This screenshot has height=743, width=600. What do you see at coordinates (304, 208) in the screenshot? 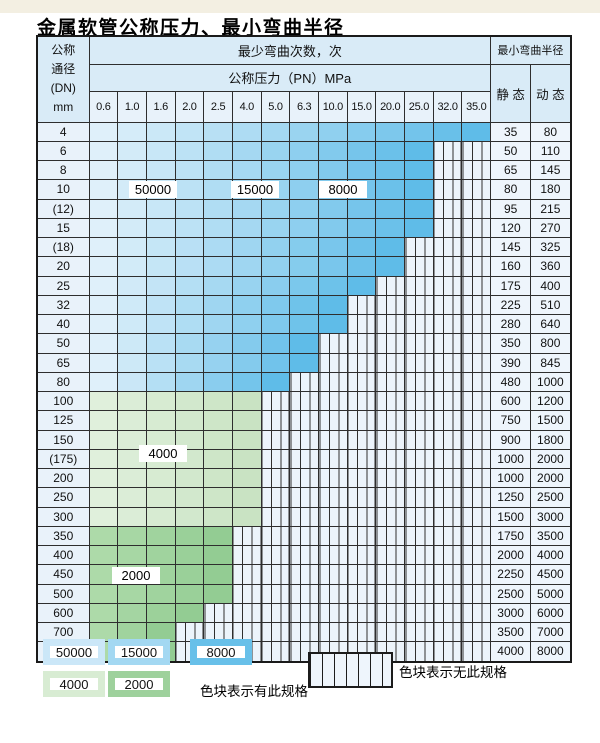
I see `table-row: (12) 95 215` at bounding box center [304, 208].